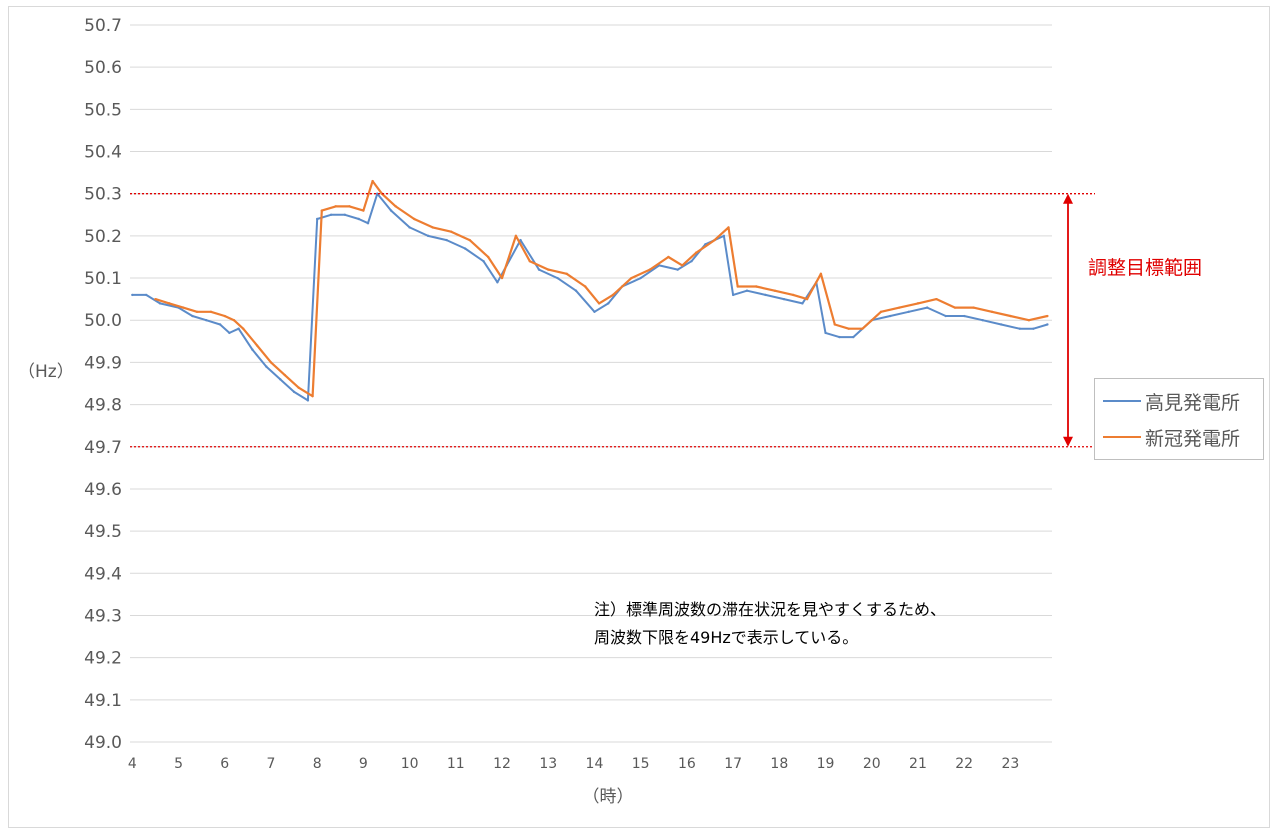 The image size is (1275, 832). Describe the element at coordinates (46, 372) in the screenshot. I see `y-axis-label: （Hz）` at that location.